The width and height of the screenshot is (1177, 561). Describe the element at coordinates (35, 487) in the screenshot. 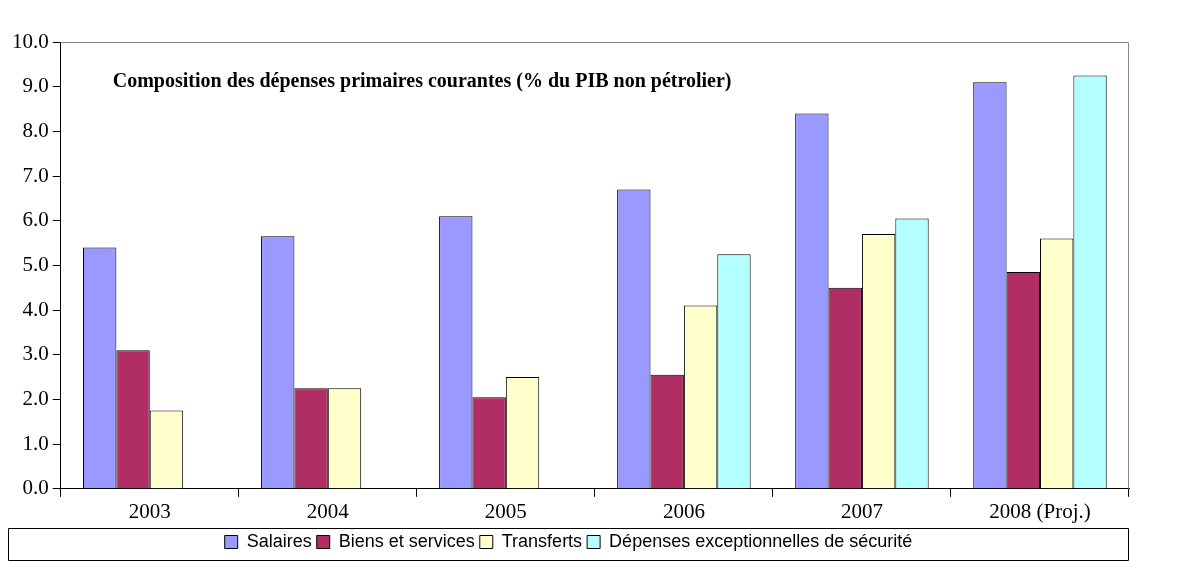

I see `y-tick-label: 0.0` at that location.